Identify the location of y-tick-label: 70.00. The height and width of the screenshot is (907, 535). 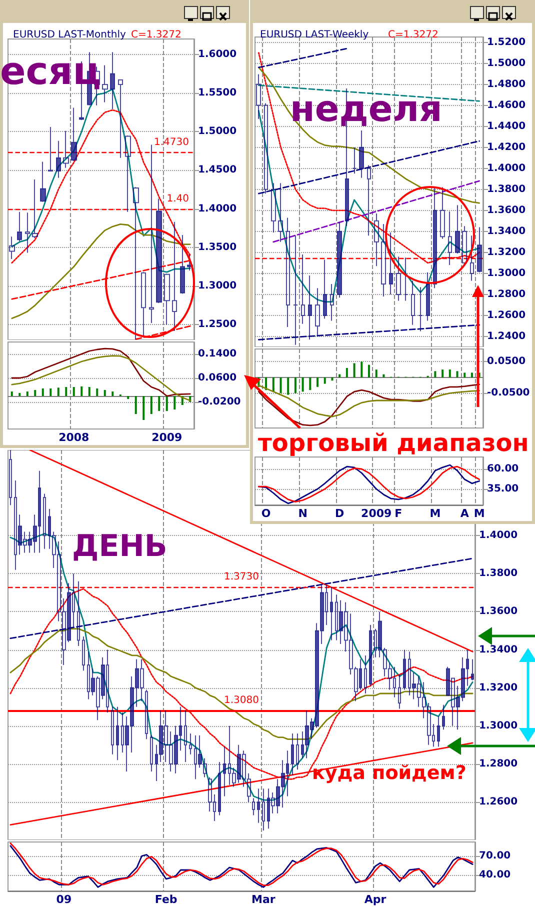
(495, 856).